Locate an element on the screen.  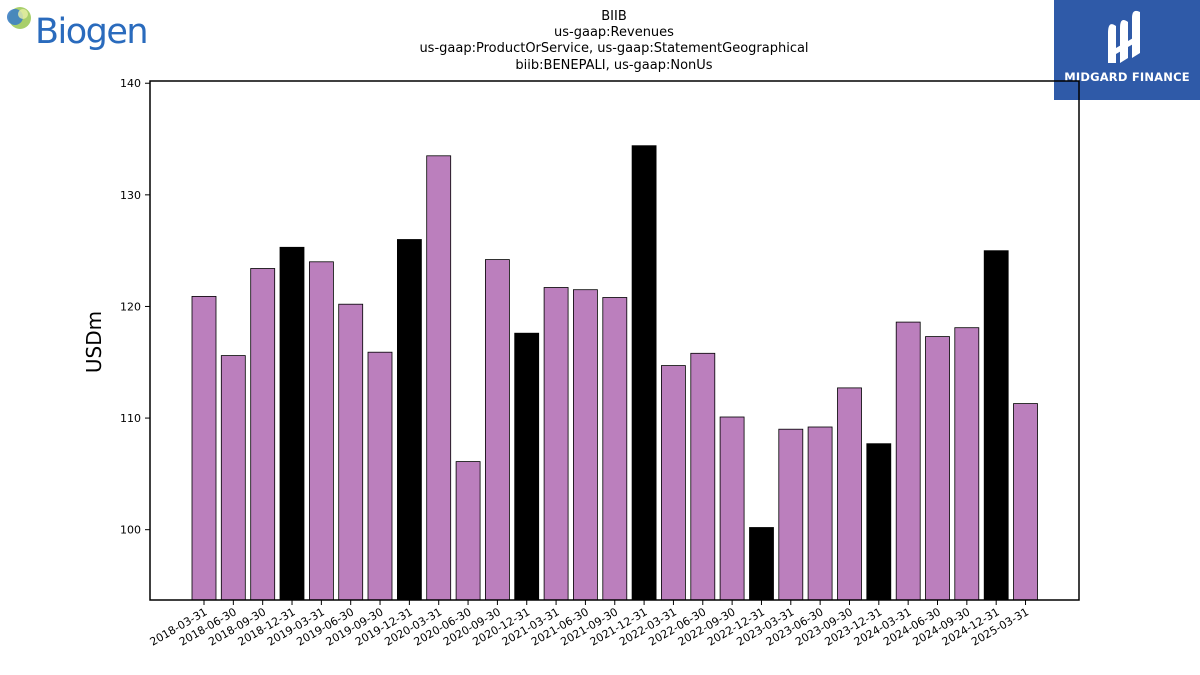
y-tick-label: 140 is located at coordinates (130, 83).